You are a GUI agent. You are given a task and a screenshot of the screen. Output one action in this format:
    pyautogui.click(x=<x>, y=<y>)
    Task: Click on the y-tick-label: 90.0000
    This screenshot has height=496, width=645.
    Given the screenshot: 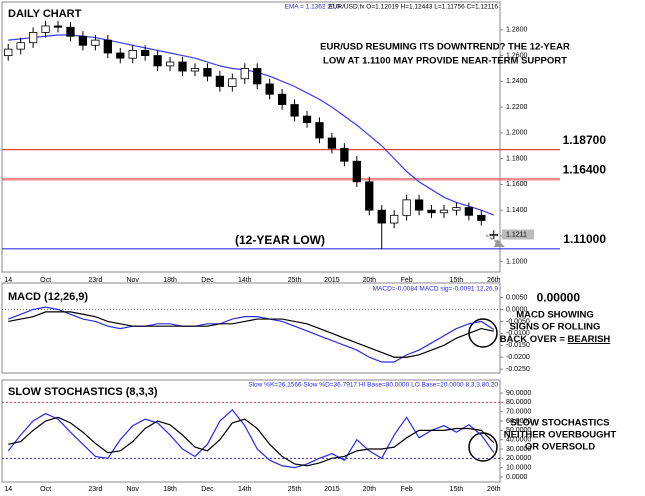 What is the action you would take?
    pyautogui.click(x=518, y=393)
    